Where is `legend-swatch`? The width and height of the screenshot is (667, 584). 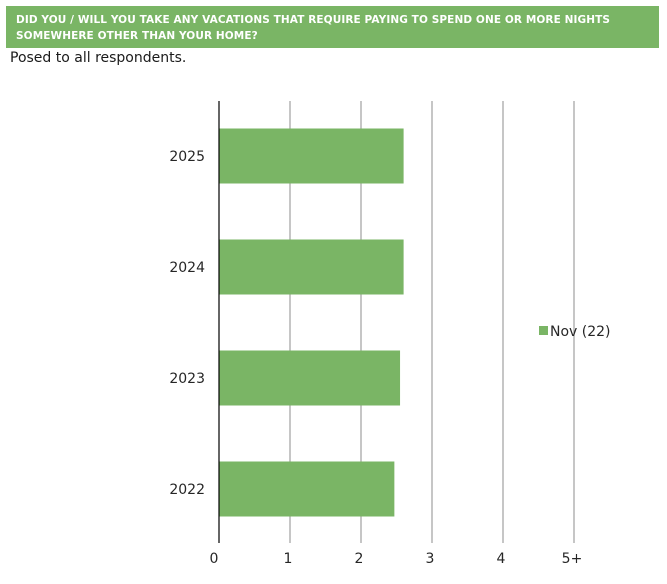
legend-swatch is located at coordinates (543, 330).